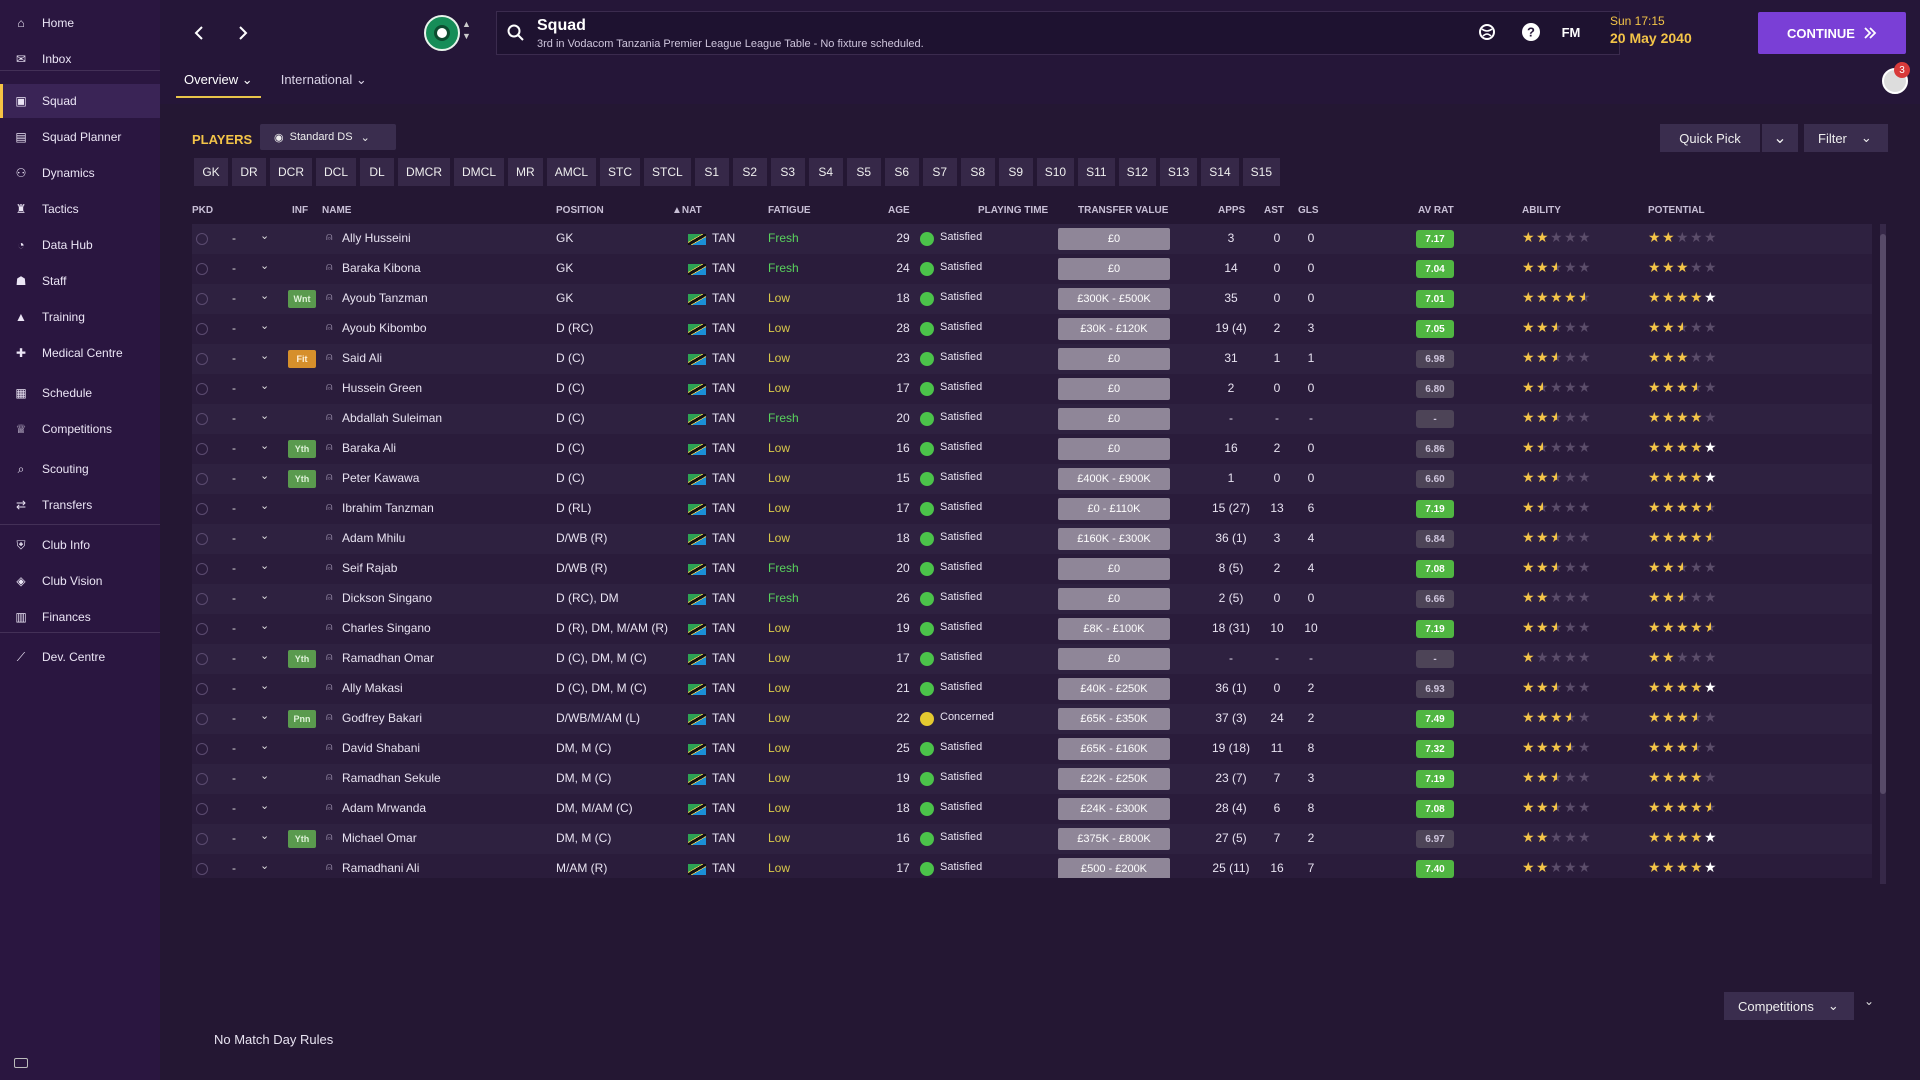 The image size is (1920, 1080). I want to click on sidebar-item-club-info: ⛨ Club Info, so click(80, 545).